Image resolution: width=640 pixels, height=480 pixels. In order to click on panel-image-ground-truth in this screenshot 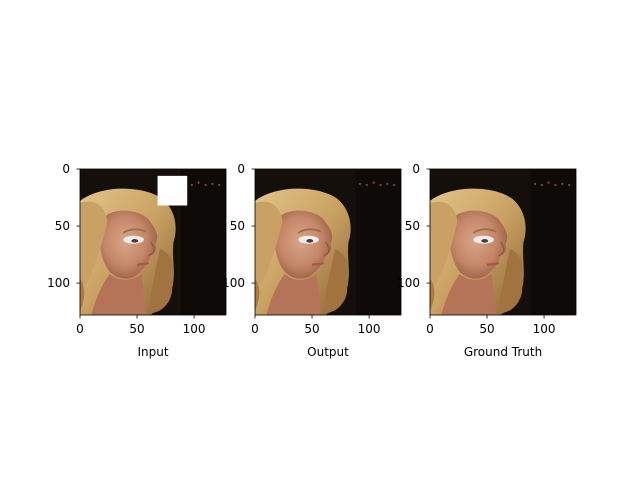, I will do `click(503, 242)`.